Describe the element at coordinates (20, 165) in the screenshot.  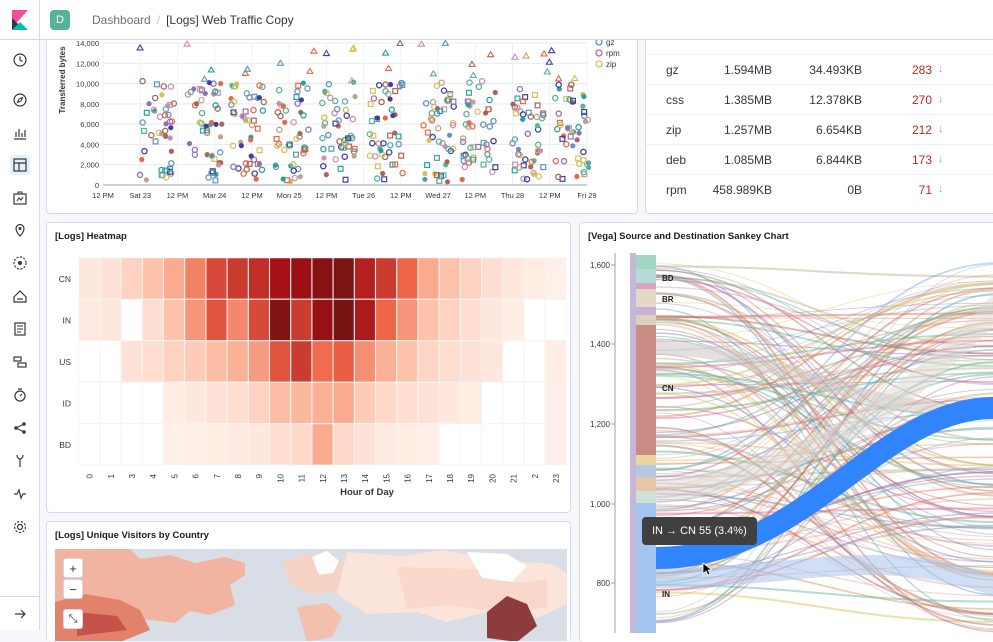
I see `dashboard-icon` at that location.